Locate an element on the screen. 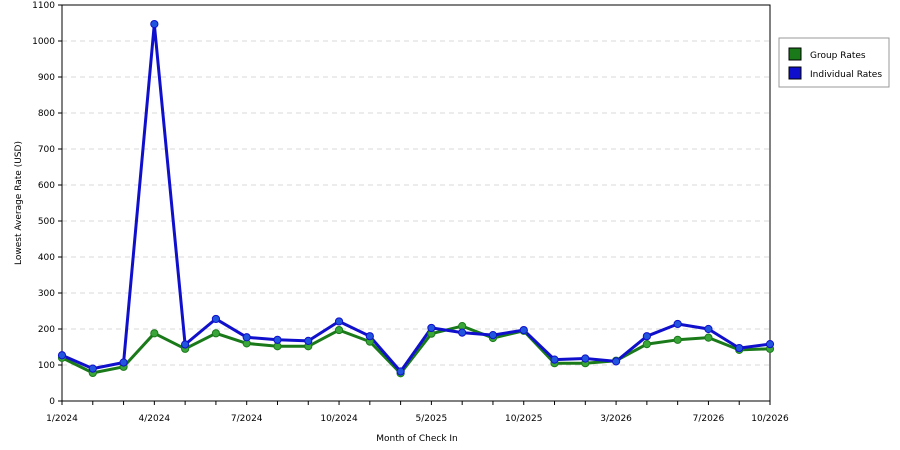 This screenshot has height=450, width=900. y-tick-label: 900 is located at coordinates (46, 78).